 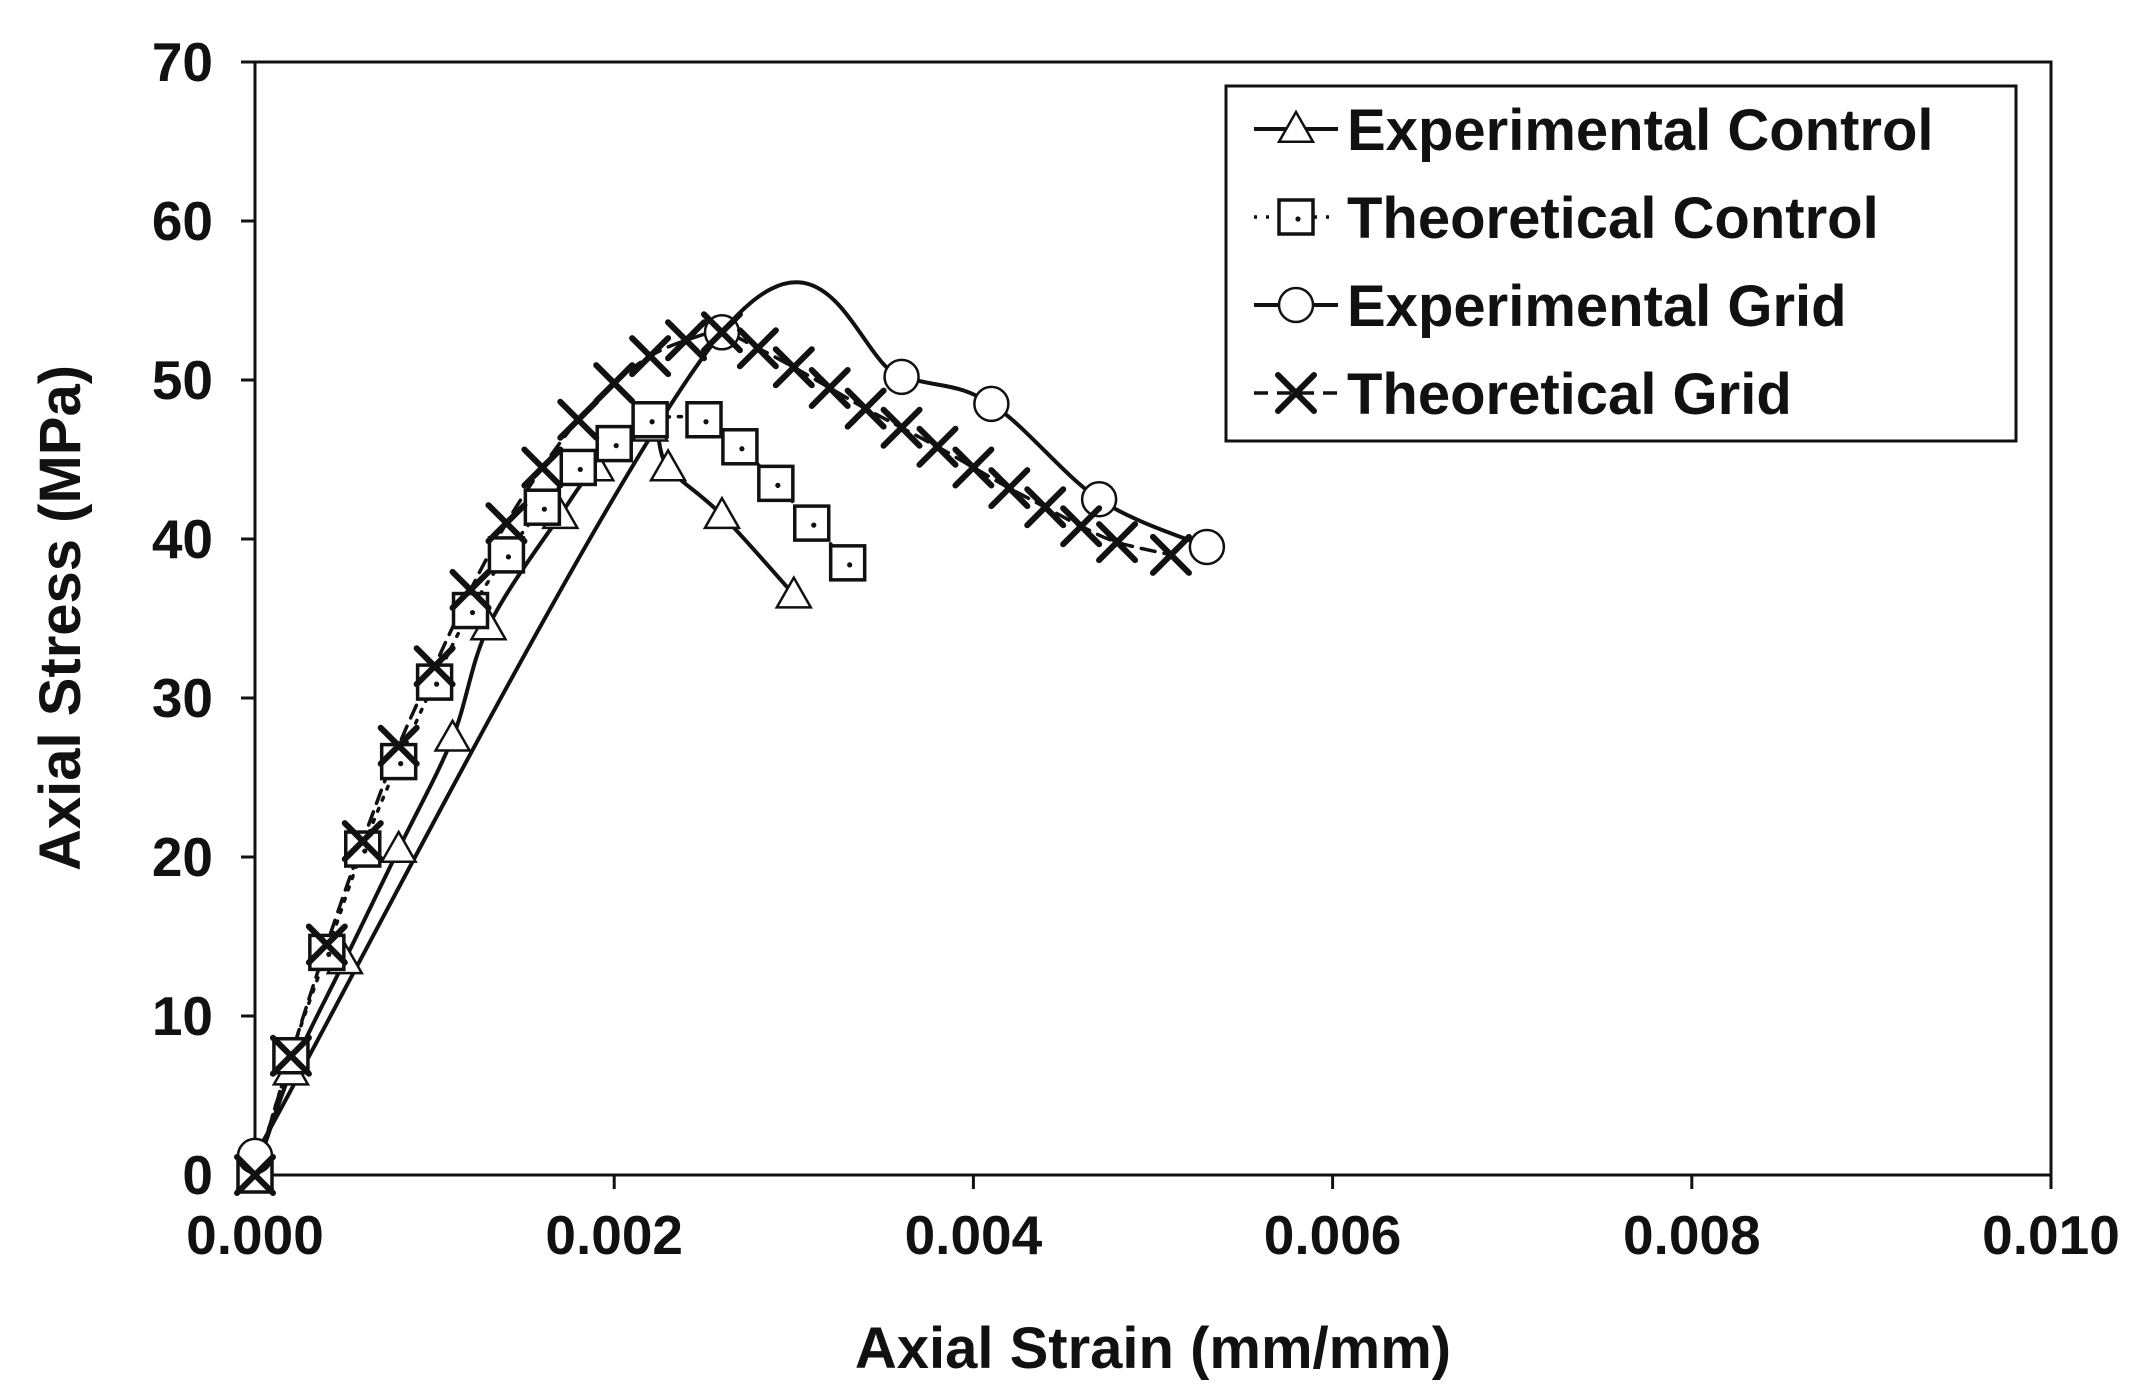 I want to click on legend-x-marker, so click(x=1296, y=393).